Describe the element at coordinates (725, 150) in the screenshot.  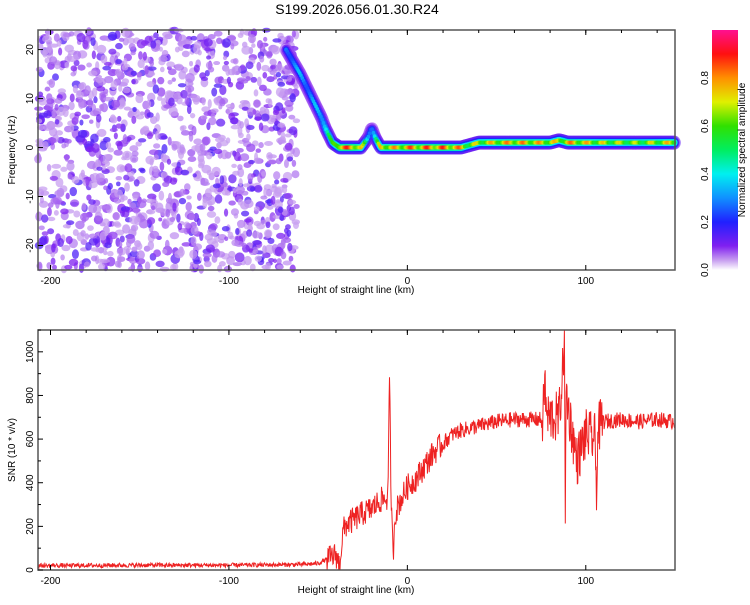
I see `colorbar-gradient` at that location.